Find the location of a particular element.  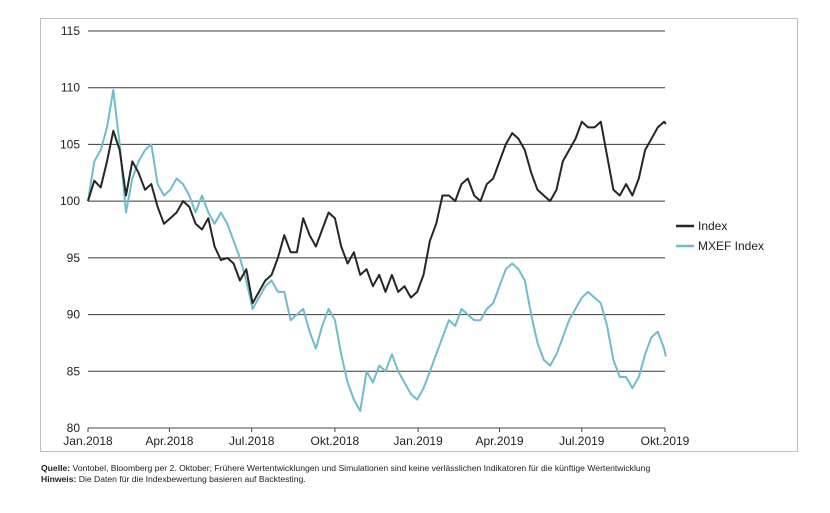

legend-label: MXEF Index is located at coordinates (731, 246).